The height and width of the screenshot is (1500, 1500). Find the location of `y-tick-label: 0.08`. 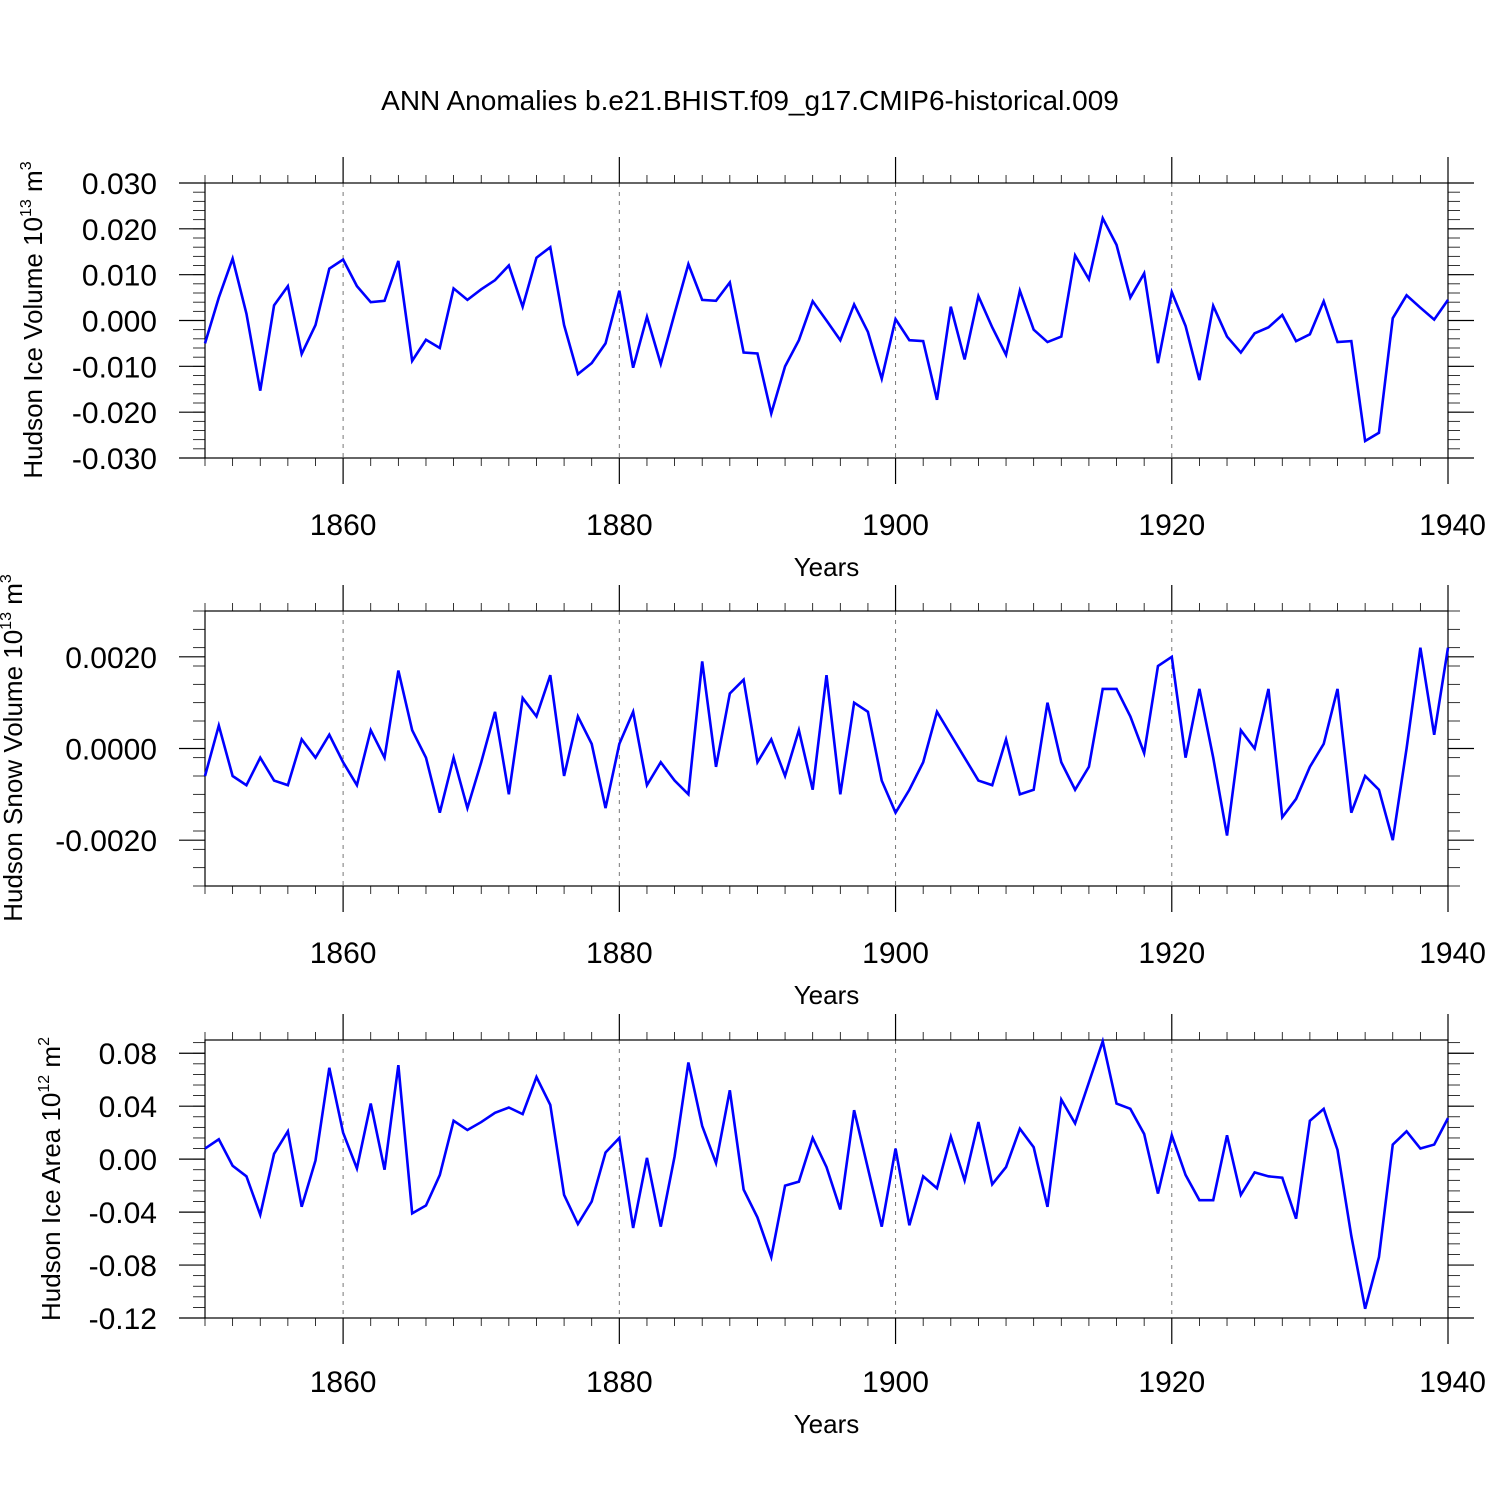

y-tick-label: 0.08 is located at coordinates (128, 1054).